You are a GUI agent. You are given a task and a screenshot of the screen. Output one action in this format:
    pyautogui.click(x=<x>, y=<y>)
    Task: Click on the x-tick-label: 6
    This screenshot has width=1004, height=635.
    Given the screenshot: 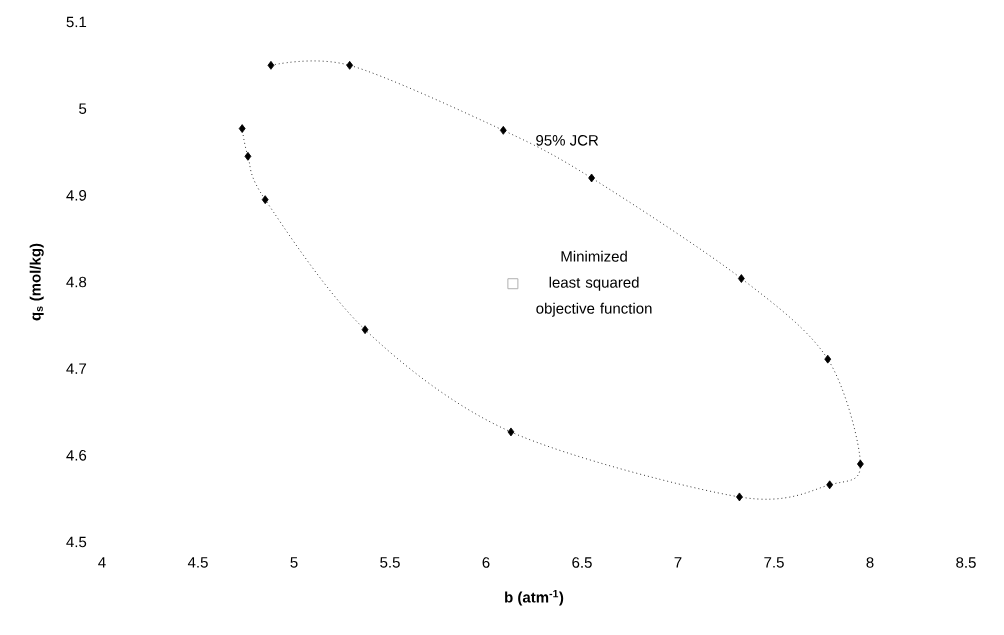 What is the action you would take?
    pyautogui.click(x=486, y=562)
    